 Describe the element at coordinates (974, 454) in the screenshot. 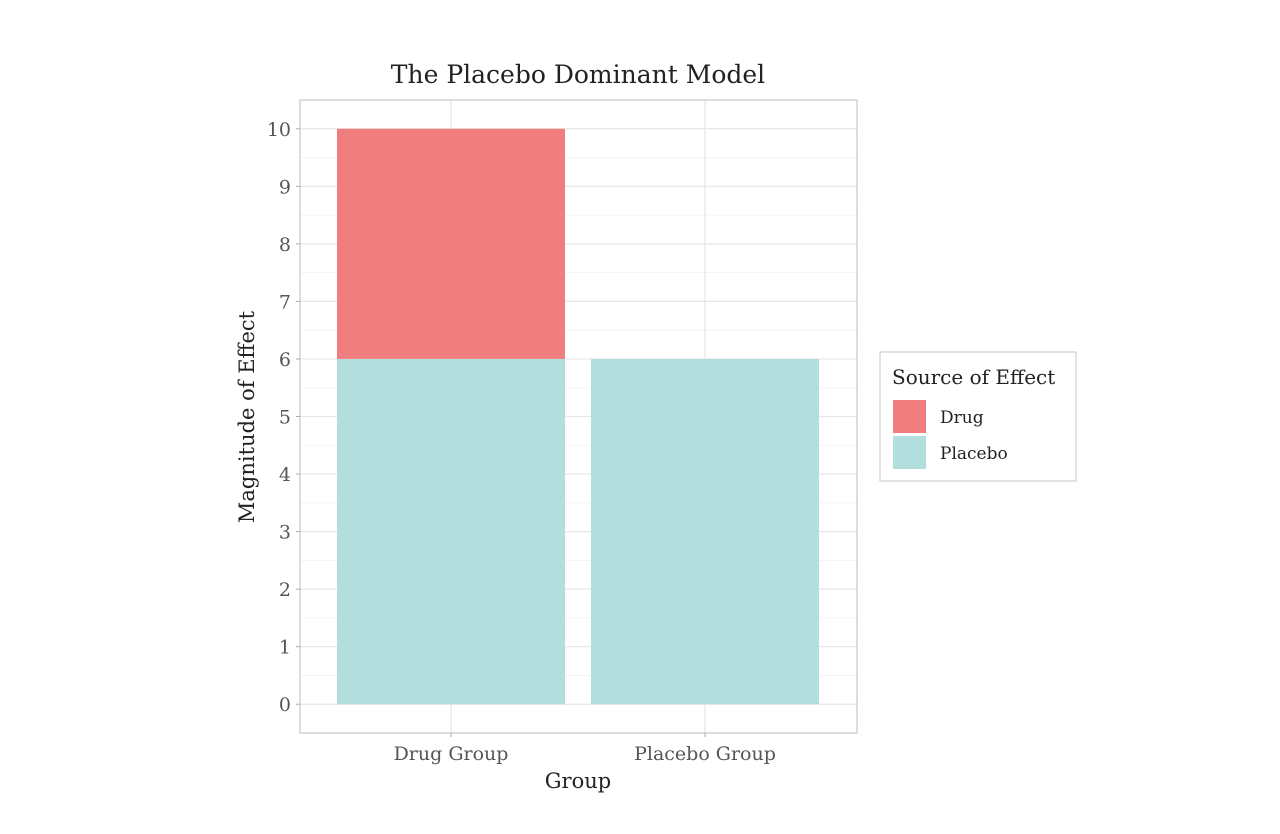

I see `legend-label-placebo: Placebo` at that location.